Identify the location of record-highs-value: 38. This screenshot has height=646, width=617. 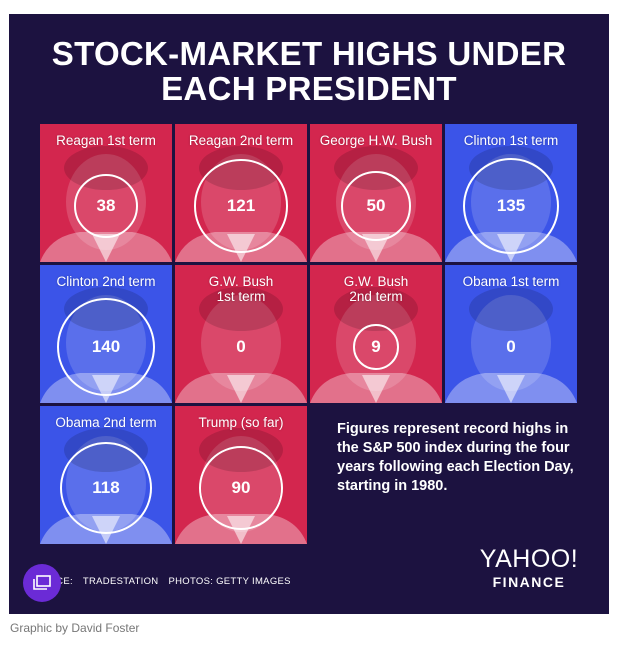
(106, 205).